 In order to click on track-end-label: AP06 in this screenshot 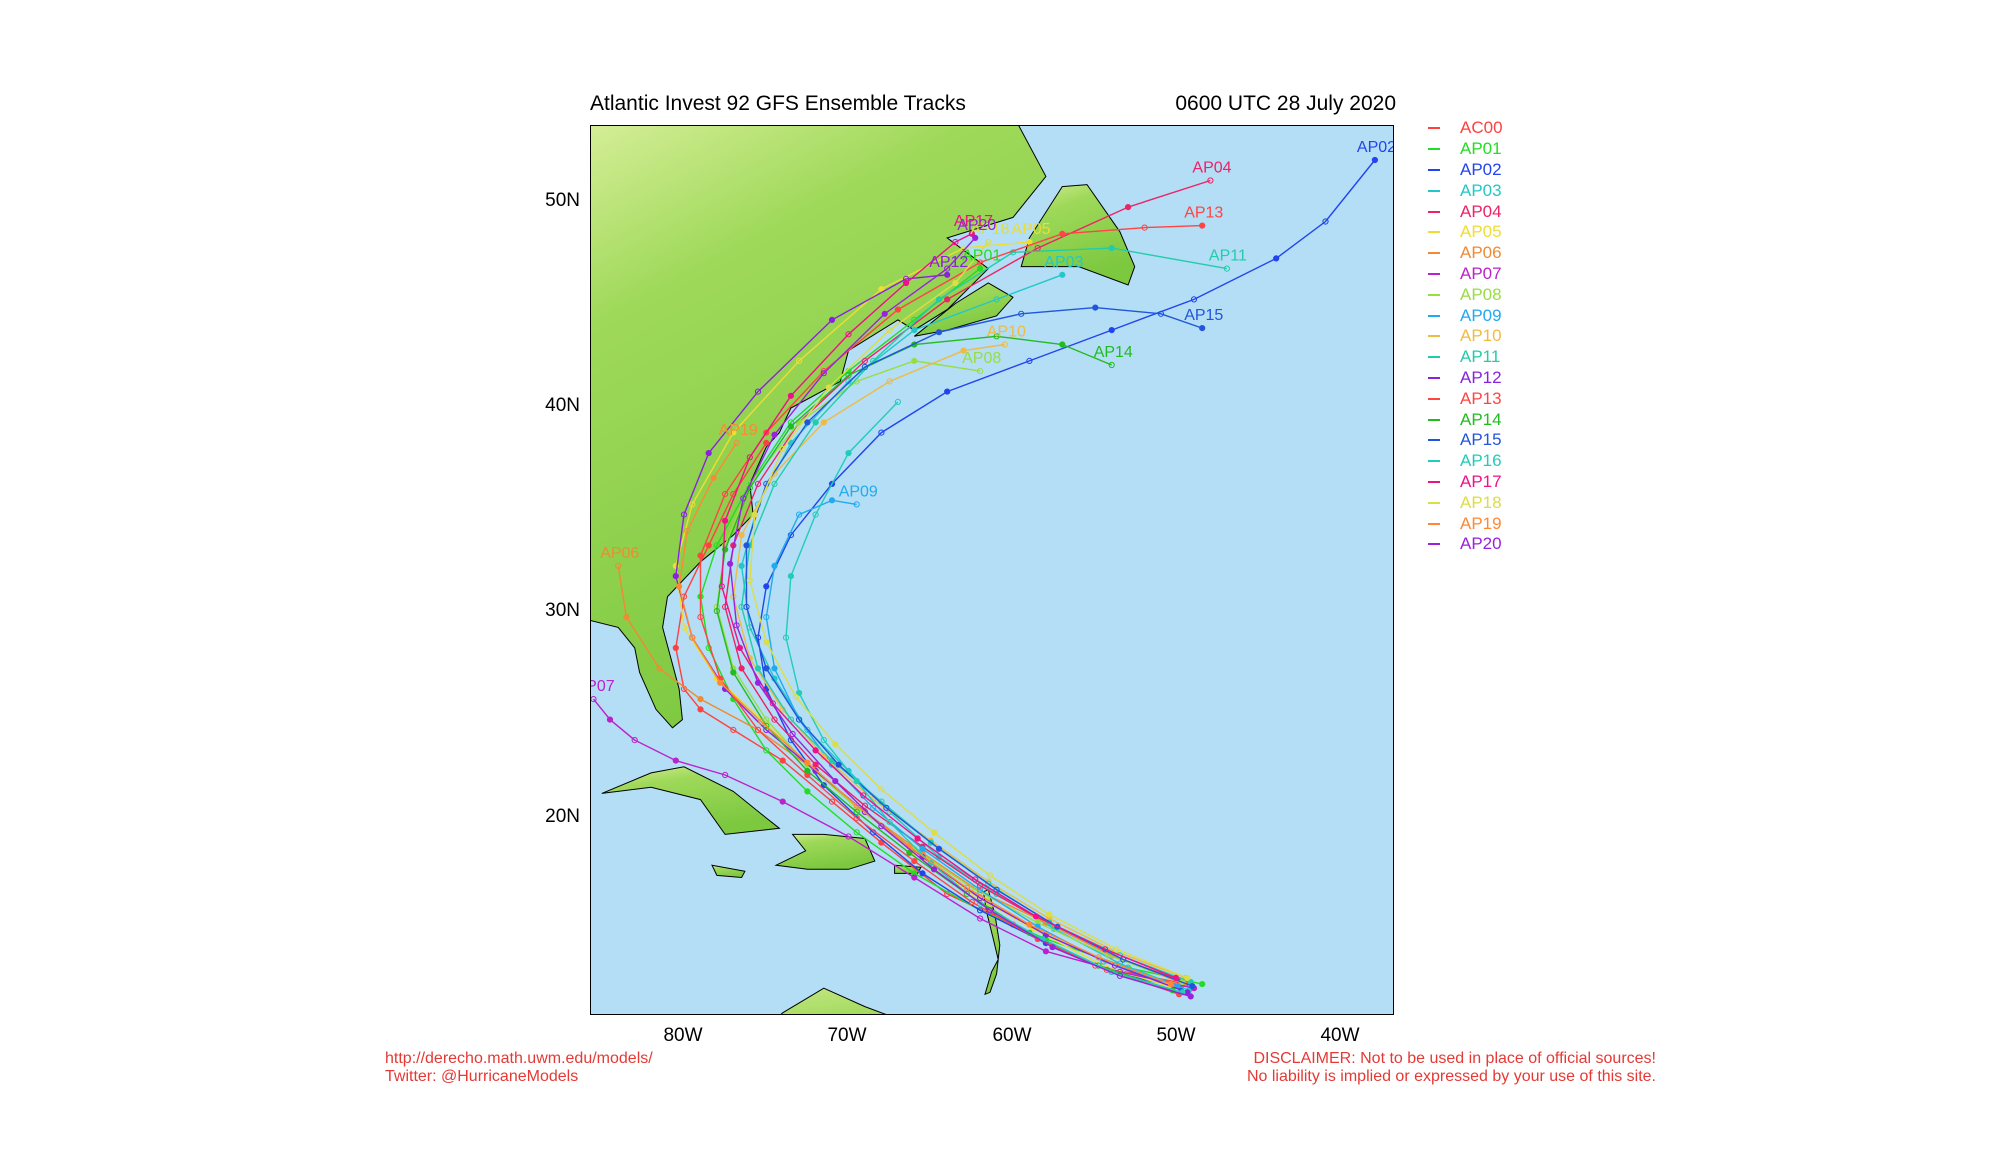, I will do `click(619, 553)`.